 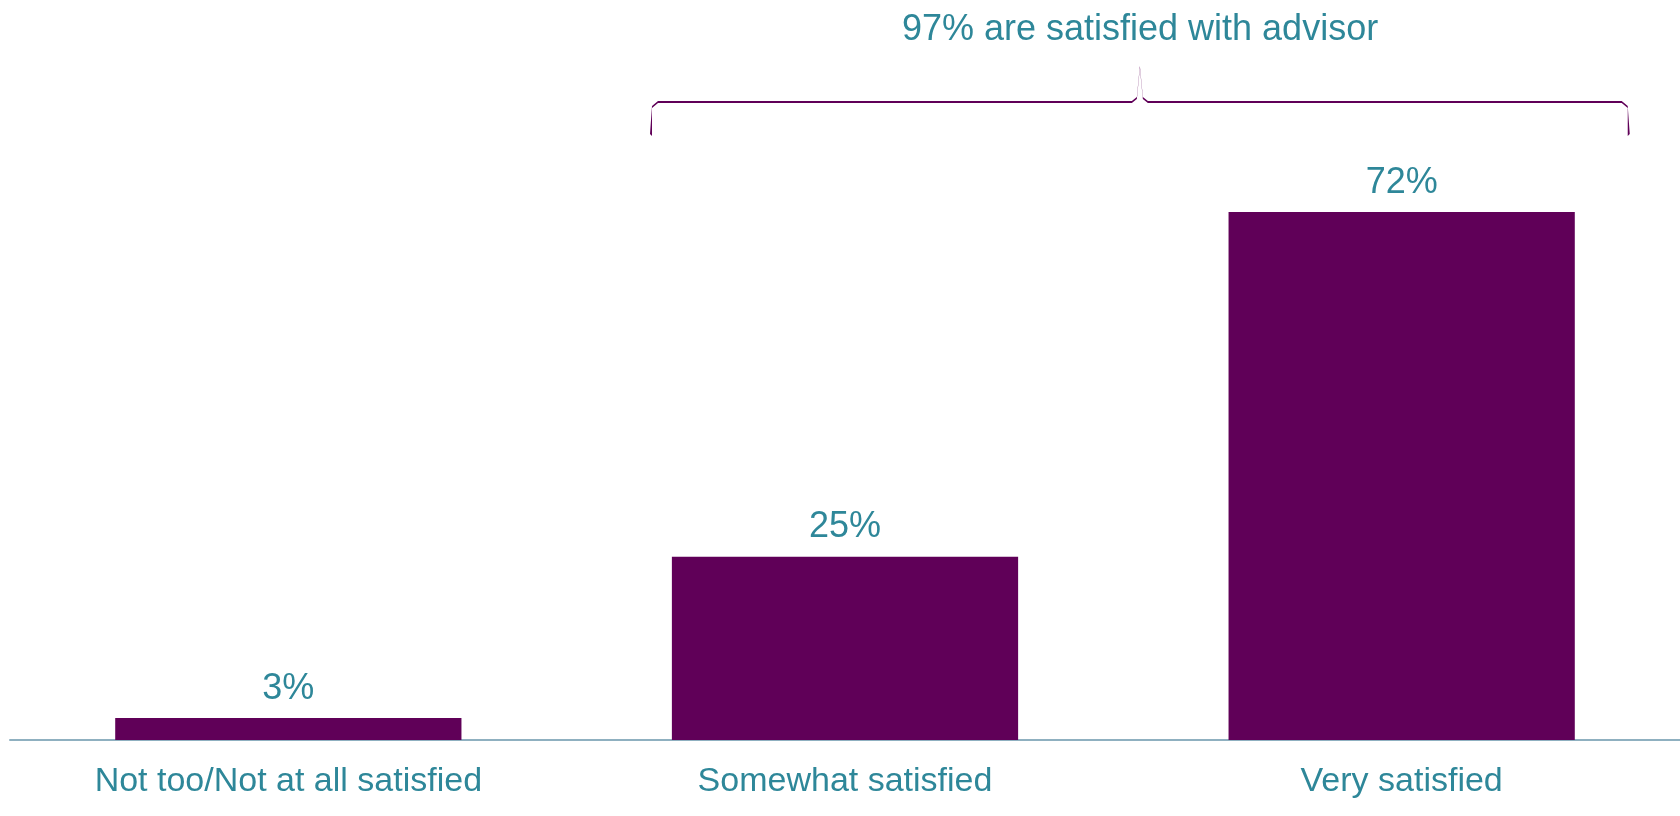 What do you see at coordinates (288, 686) in the screenshot?
I see `data-label: 3%` at bounding box center [288, 686].